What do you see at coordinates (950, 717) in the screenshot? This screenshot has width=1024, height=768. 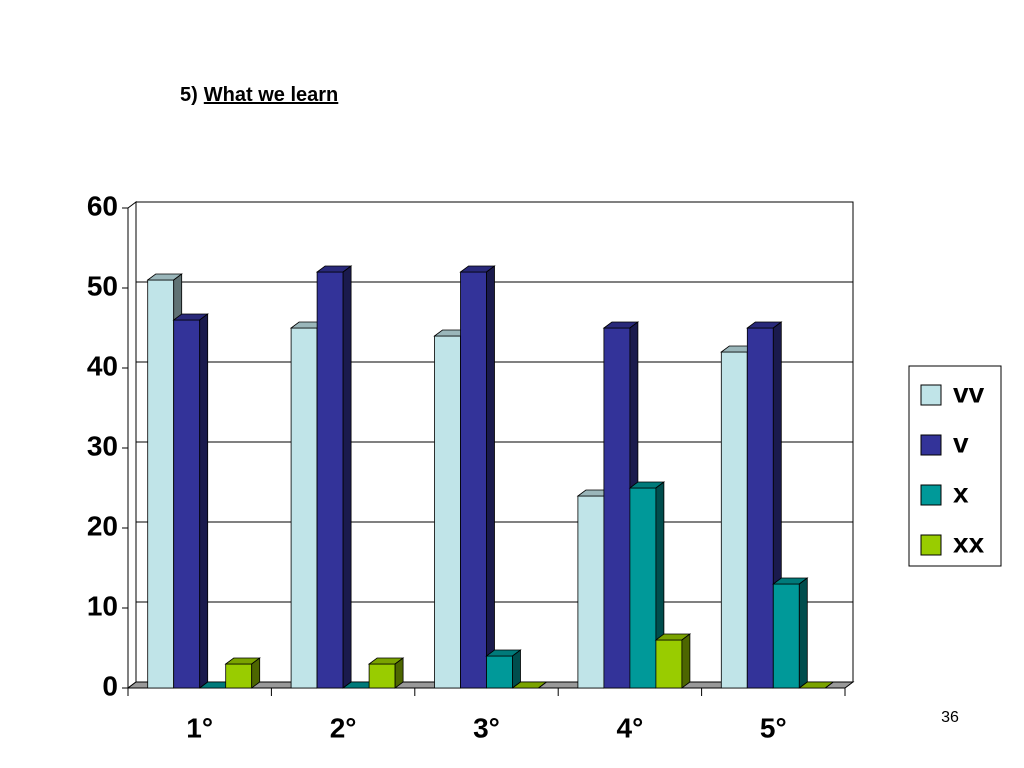 I see `slide-number: 36` at bounding box center [950, 717].